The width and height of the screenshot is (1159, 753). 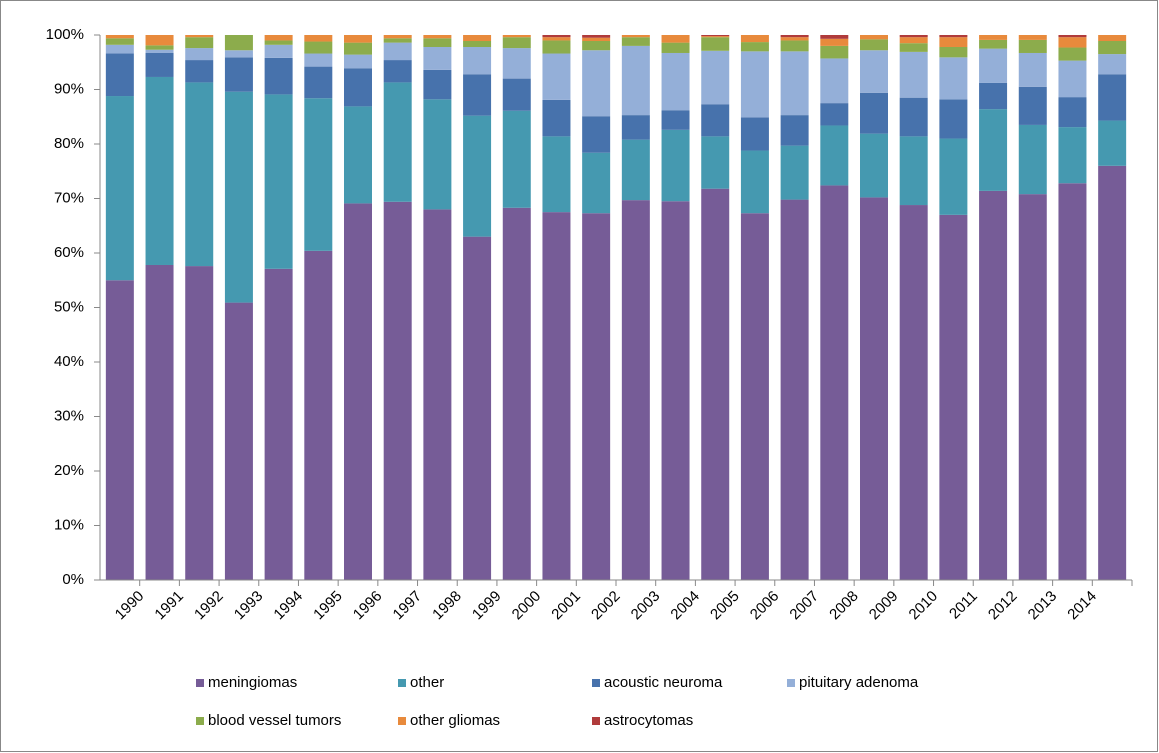 I want to click on y-tick-label: 40%, so click(x=69, y=361).